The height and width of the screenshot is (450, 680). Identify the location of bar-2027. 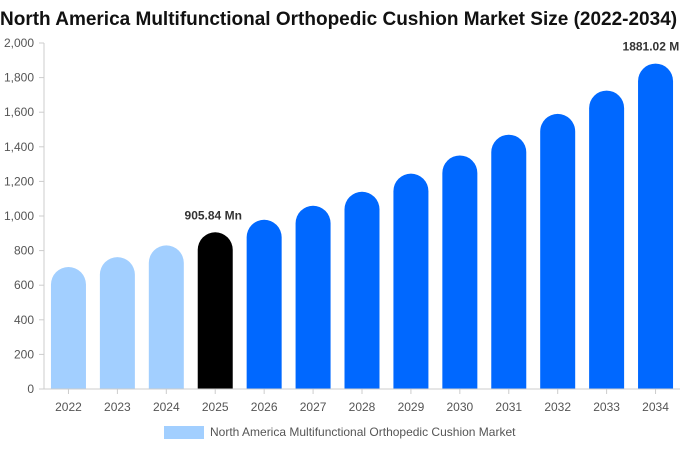
(313, 297).